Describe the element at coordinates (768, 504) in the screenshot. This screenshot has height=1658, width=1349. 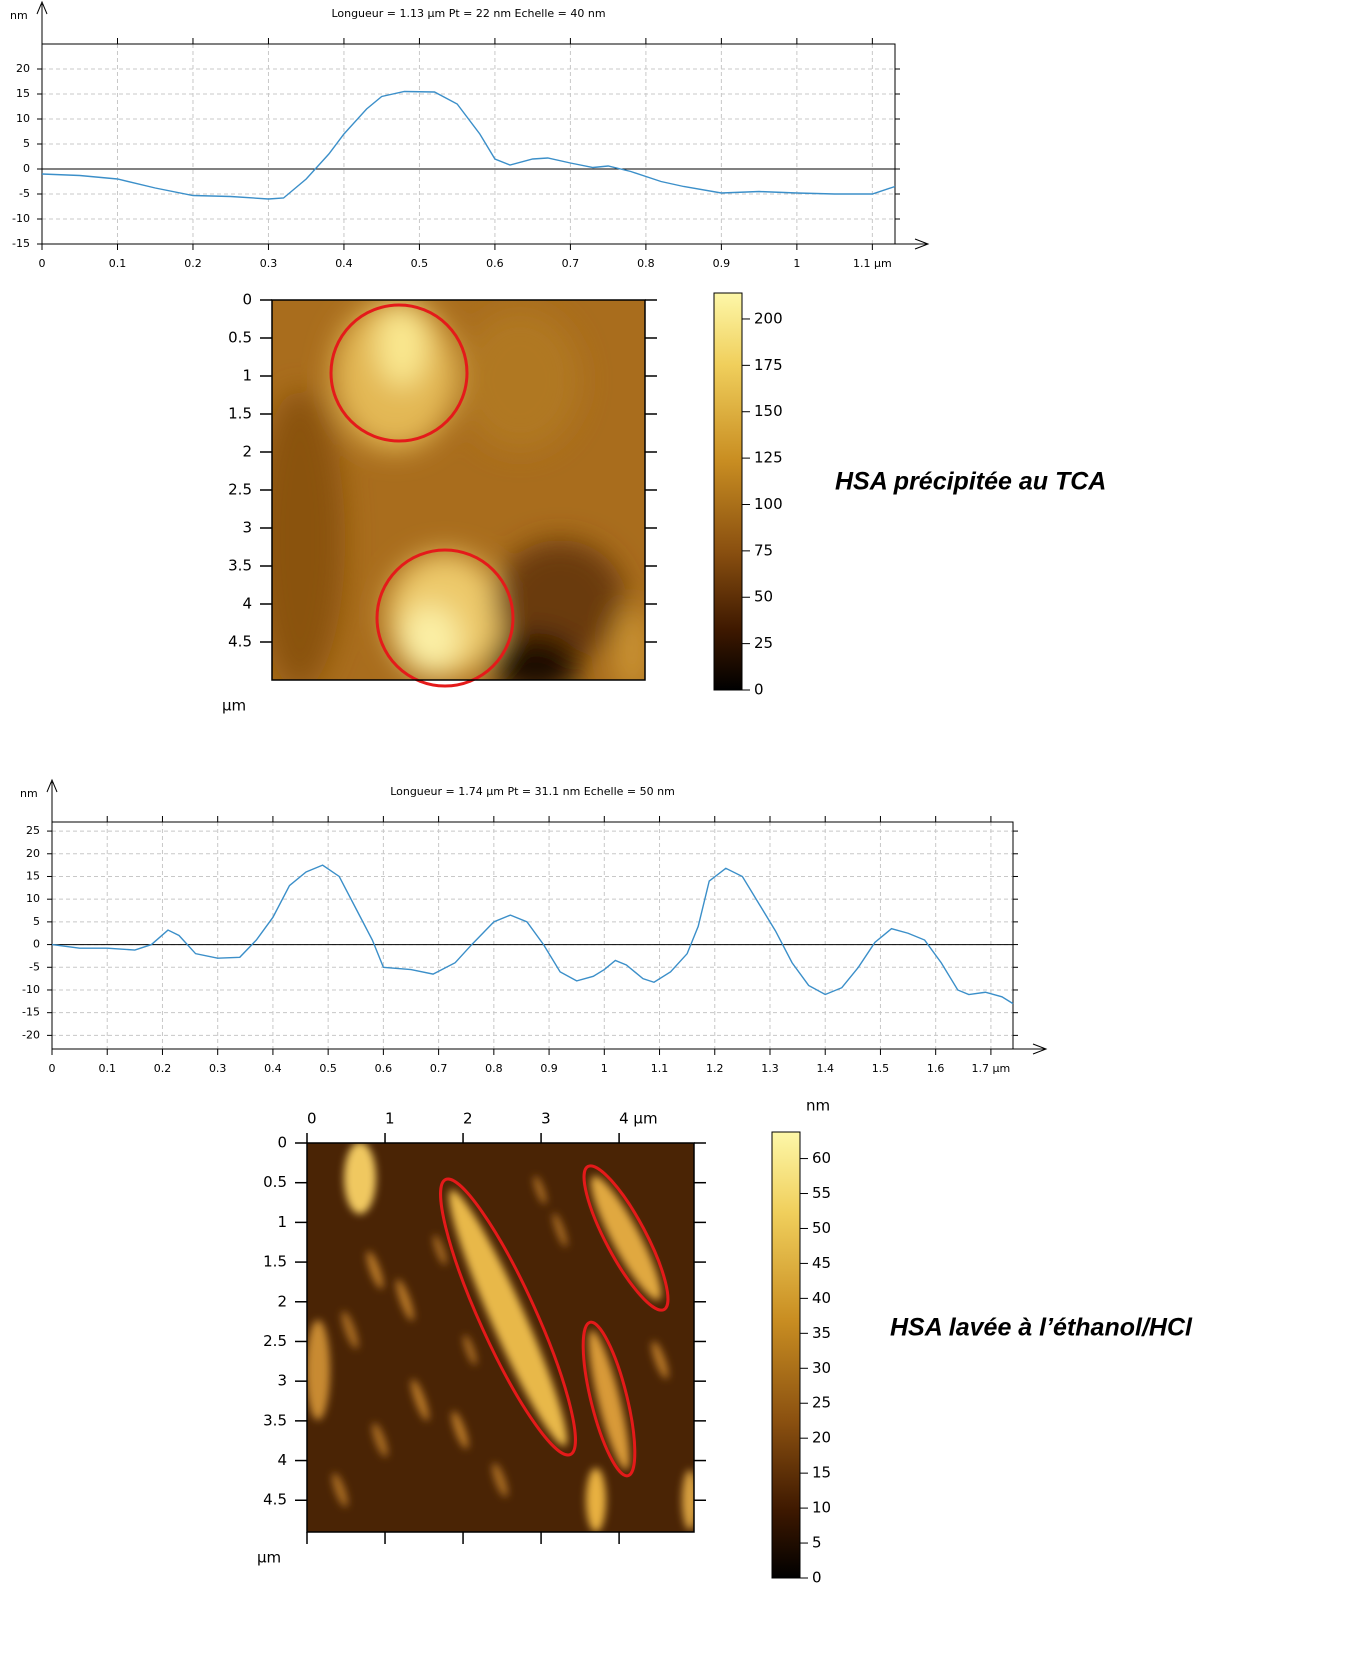
I see `colorbar-tick-label: 100` at that location.